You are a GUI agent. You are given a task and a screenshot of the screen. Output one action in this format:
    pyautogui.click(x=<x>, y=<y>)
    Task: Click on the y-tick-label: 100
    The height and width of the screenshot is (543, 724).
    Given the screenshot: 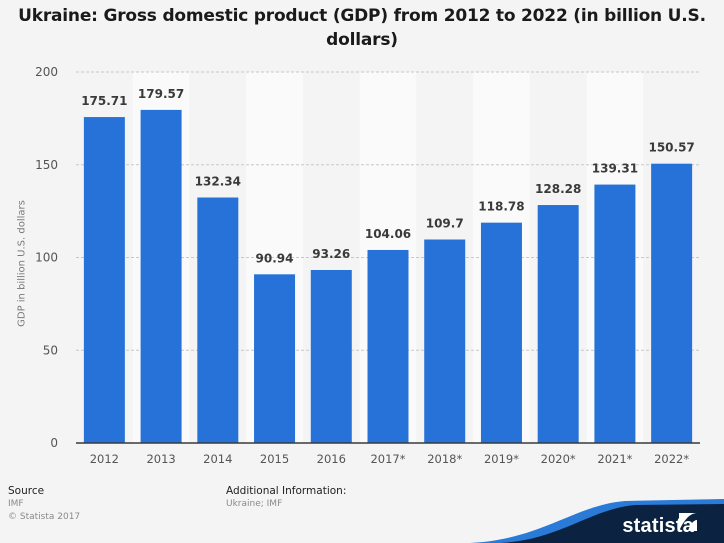 What is the action you would take?
    pyautogui.click(x=46, y=258)
    